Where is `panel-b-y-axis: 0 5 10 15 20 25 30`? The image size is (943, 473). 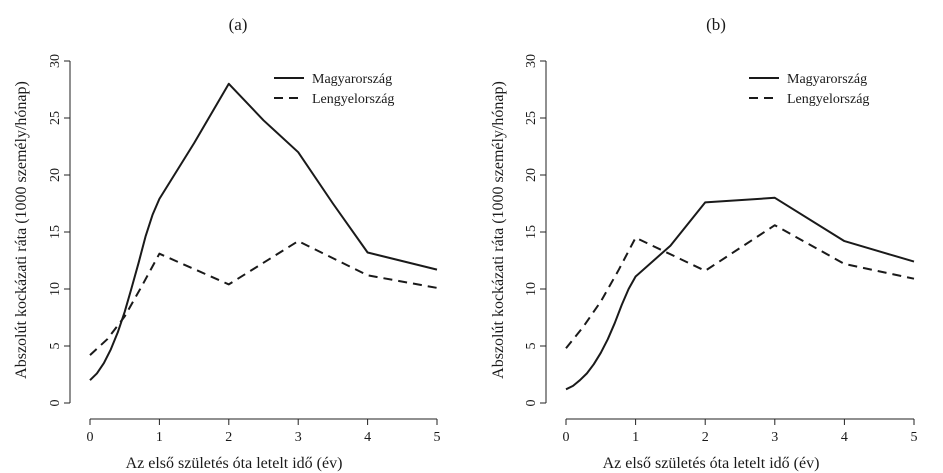
panel-b-y-axis: 0 5 10 15 20 25 30 is located at coordinates (535, 230).